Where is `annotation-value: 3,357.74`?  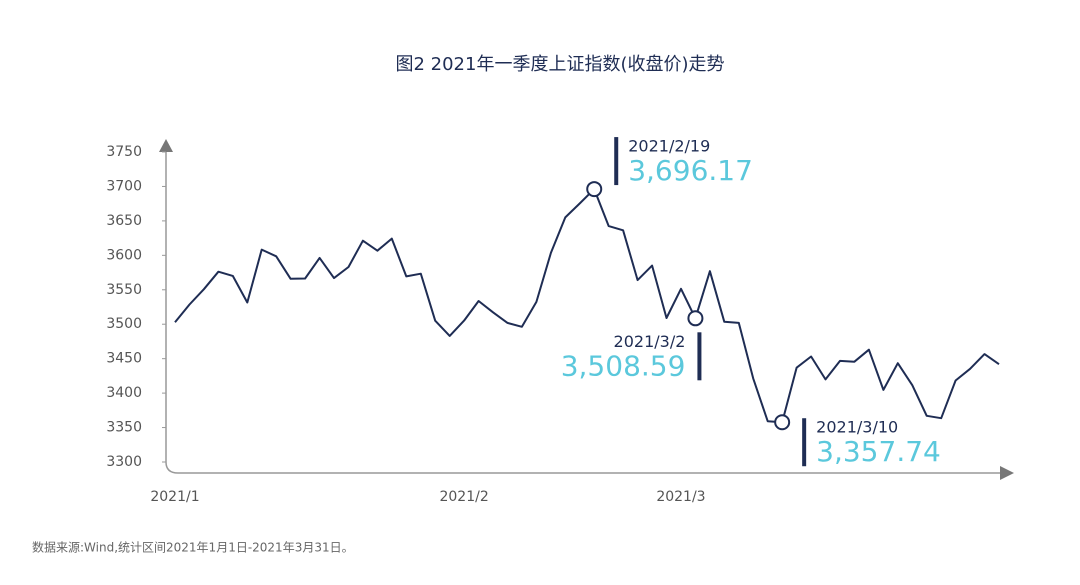
annotation-value: 3,357.74 is located at coordinates (878, 451).